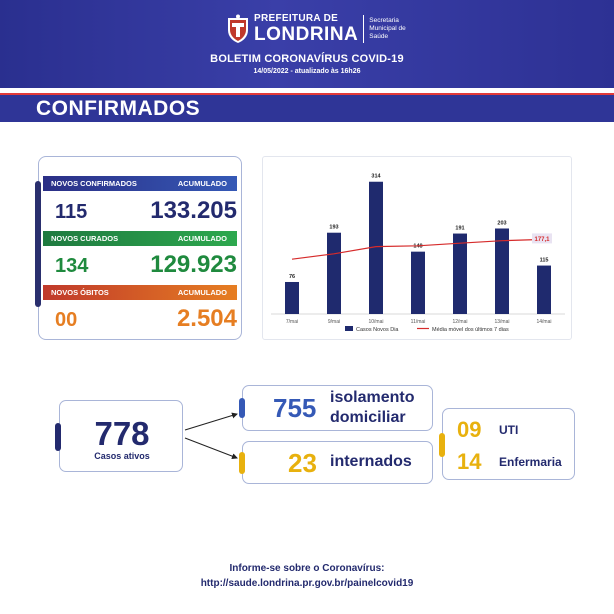 Image resolution: width=614 pixels, height=614 pixels. Describe the element at coordinates (58, 437) in the screenshot. I see `active-accent-bar` at that location.